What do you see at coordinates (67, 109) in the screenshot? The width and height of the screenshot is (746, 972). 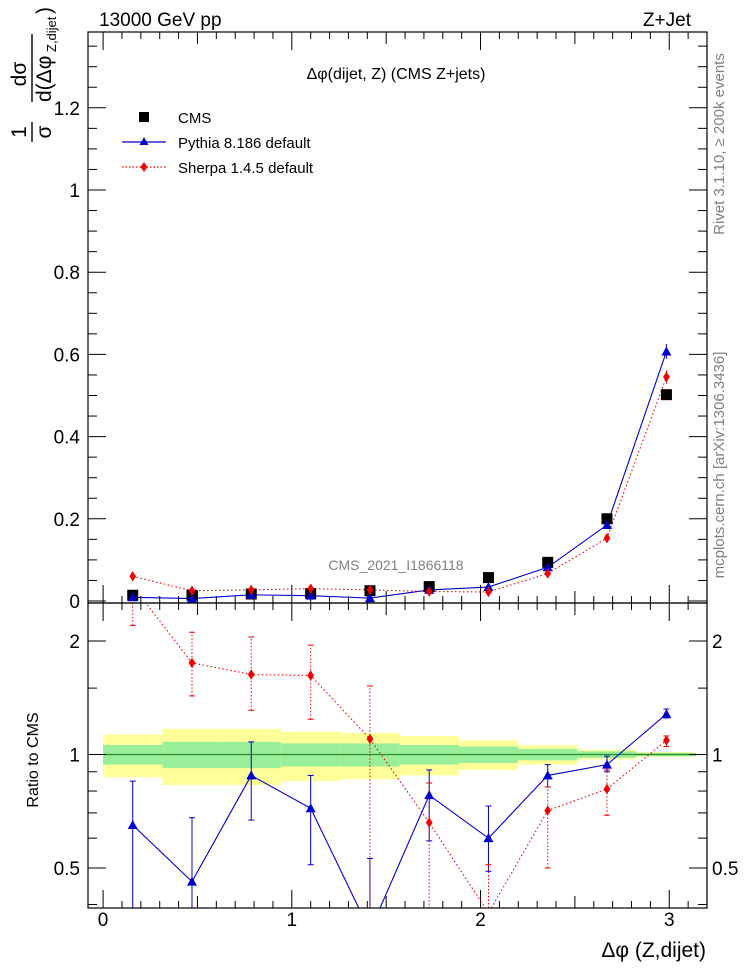 I see `top-ytick-label: 1.2` at bounding box center [67, 109].